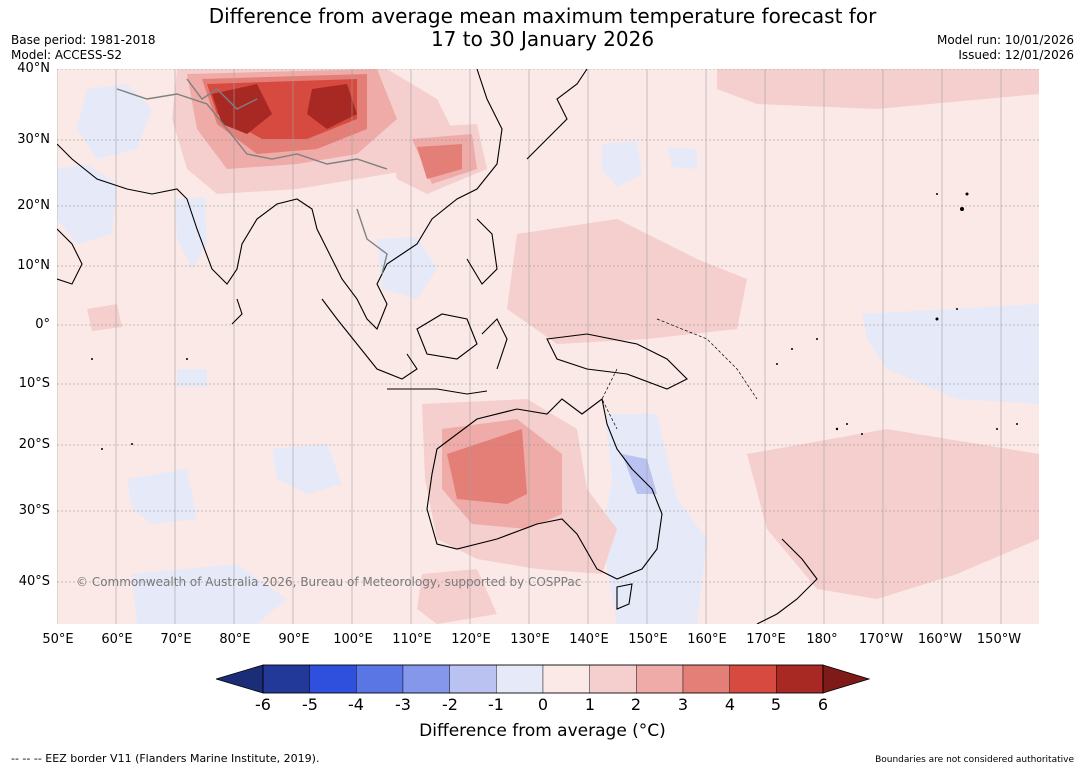 The image size is (1085, 770). Describe the element at coordinates (33, 265) in the screenshot. I see `lat-label: 10°N` at that location.